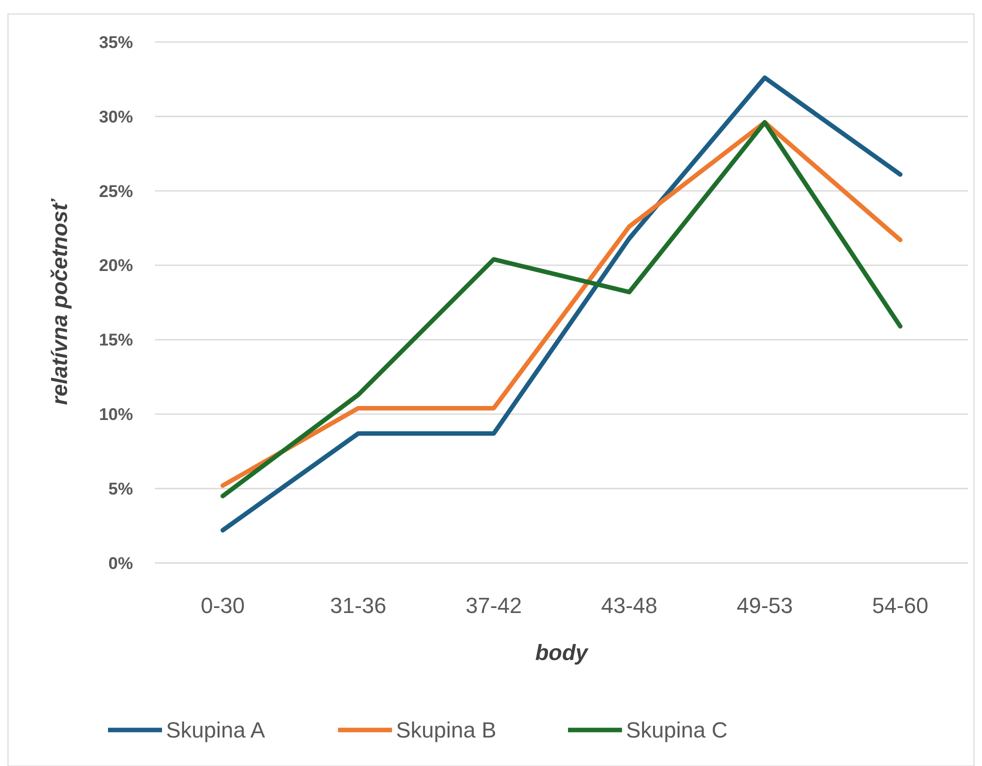  I want to click on x-tick-label: 37-42, so click(494, 605).